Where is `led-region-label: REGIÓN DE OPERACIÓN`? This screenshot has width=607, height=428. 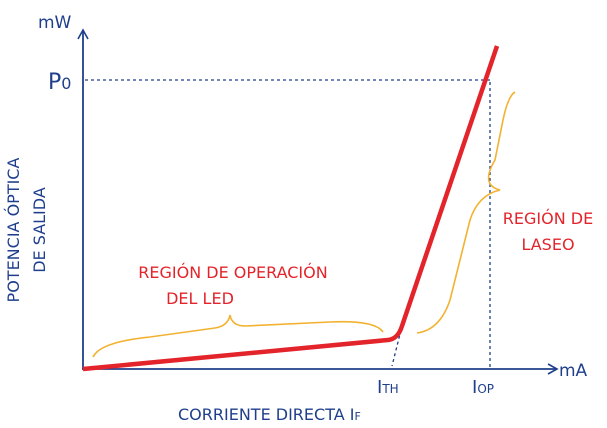 led-region-label: REGIÓN DE OPERACIÓN is located at coordinates (232, 272).